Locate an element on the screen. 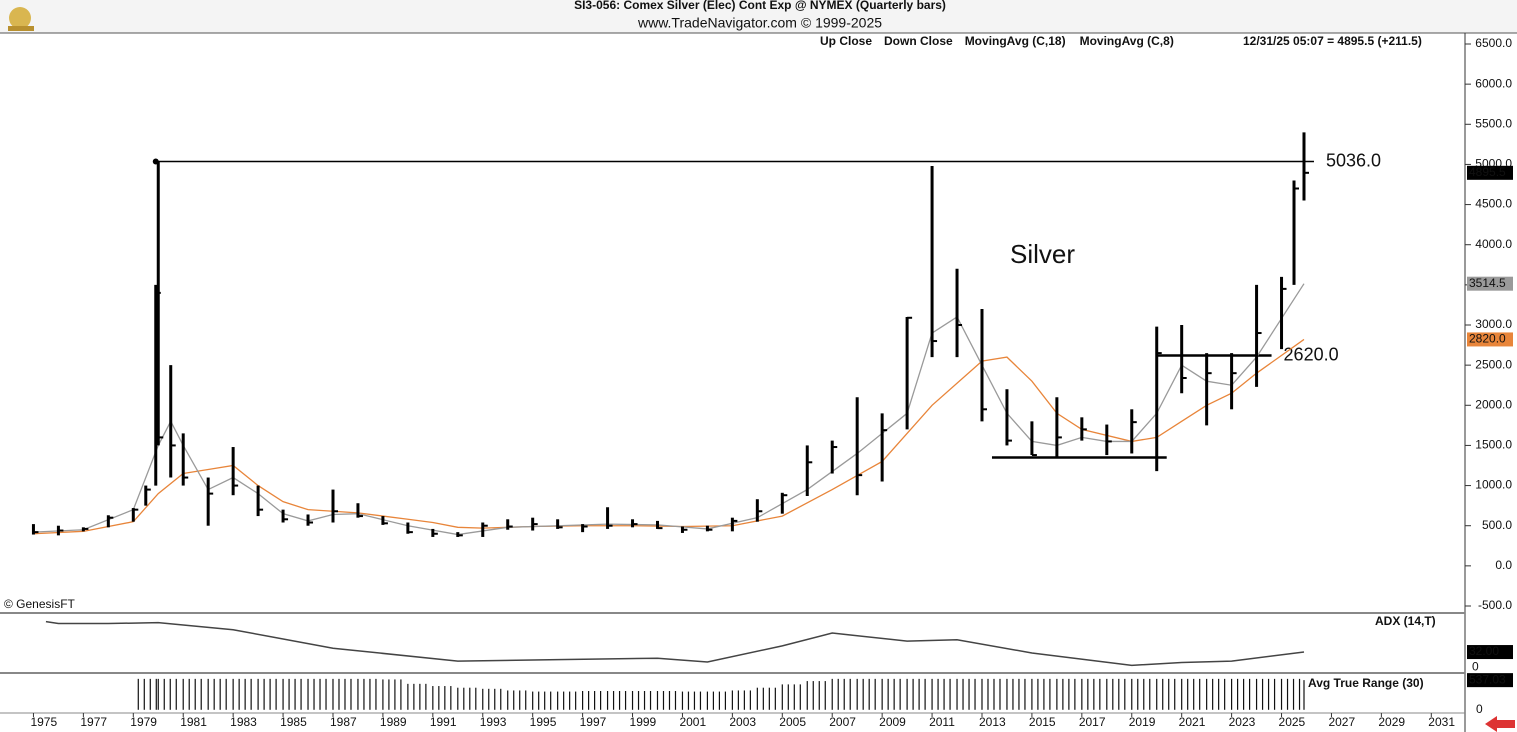 This screenshot has width=1517, height=732. scroll-arrow is located at coordinates (1500, 724).